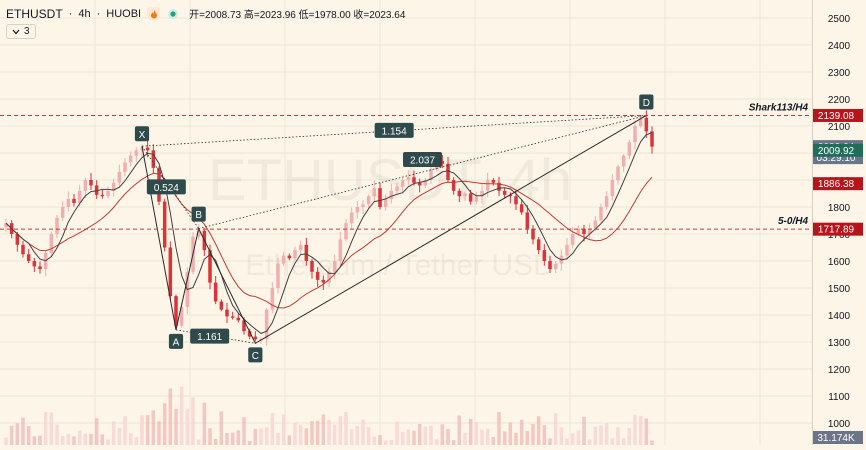  Describe the element at coordinates (400, 265) in the screenshot. I see `watermark-sub: Ethereum / Tether USD` at that location.